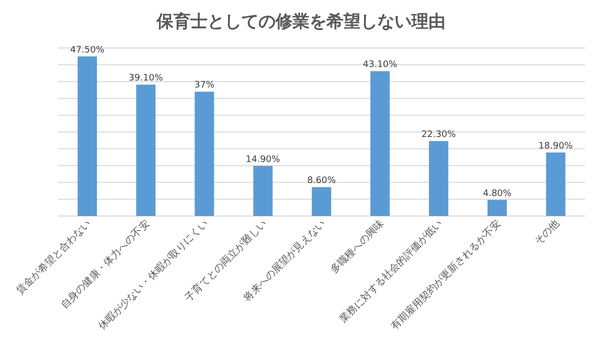 This screenshot has height=339, width=602. Describe the element at coordinates (87, 50) in the screenshot. I see `data-label: 47.50%` at that location.